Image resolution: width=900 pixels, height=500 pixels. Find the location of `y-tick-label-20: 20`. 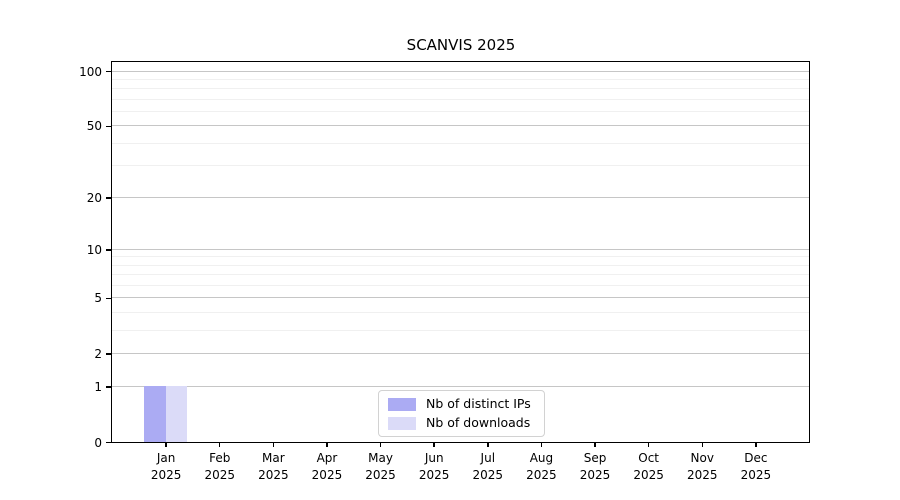

y-tick-label-20: 20 is located at coordinates (94, 197).